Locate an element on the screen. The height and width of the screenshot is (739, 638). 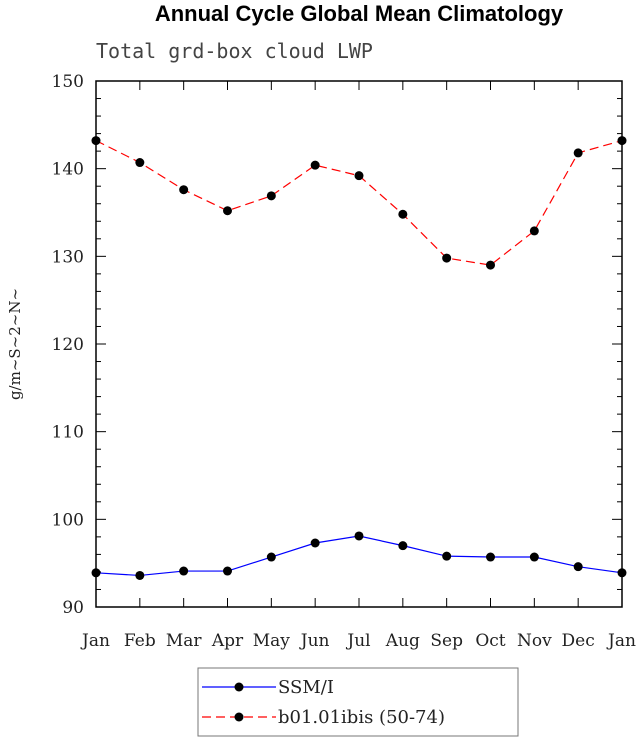
y-tick-label: 90 is located at coordinates (73, 608).